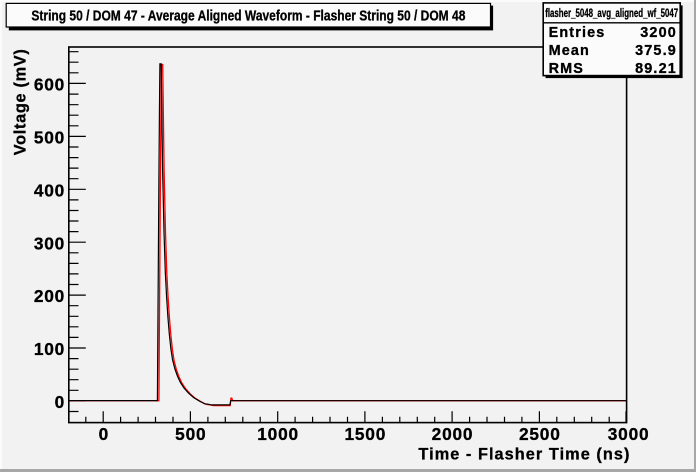  I want to click on svg-text: 3000, so click(629, 434).